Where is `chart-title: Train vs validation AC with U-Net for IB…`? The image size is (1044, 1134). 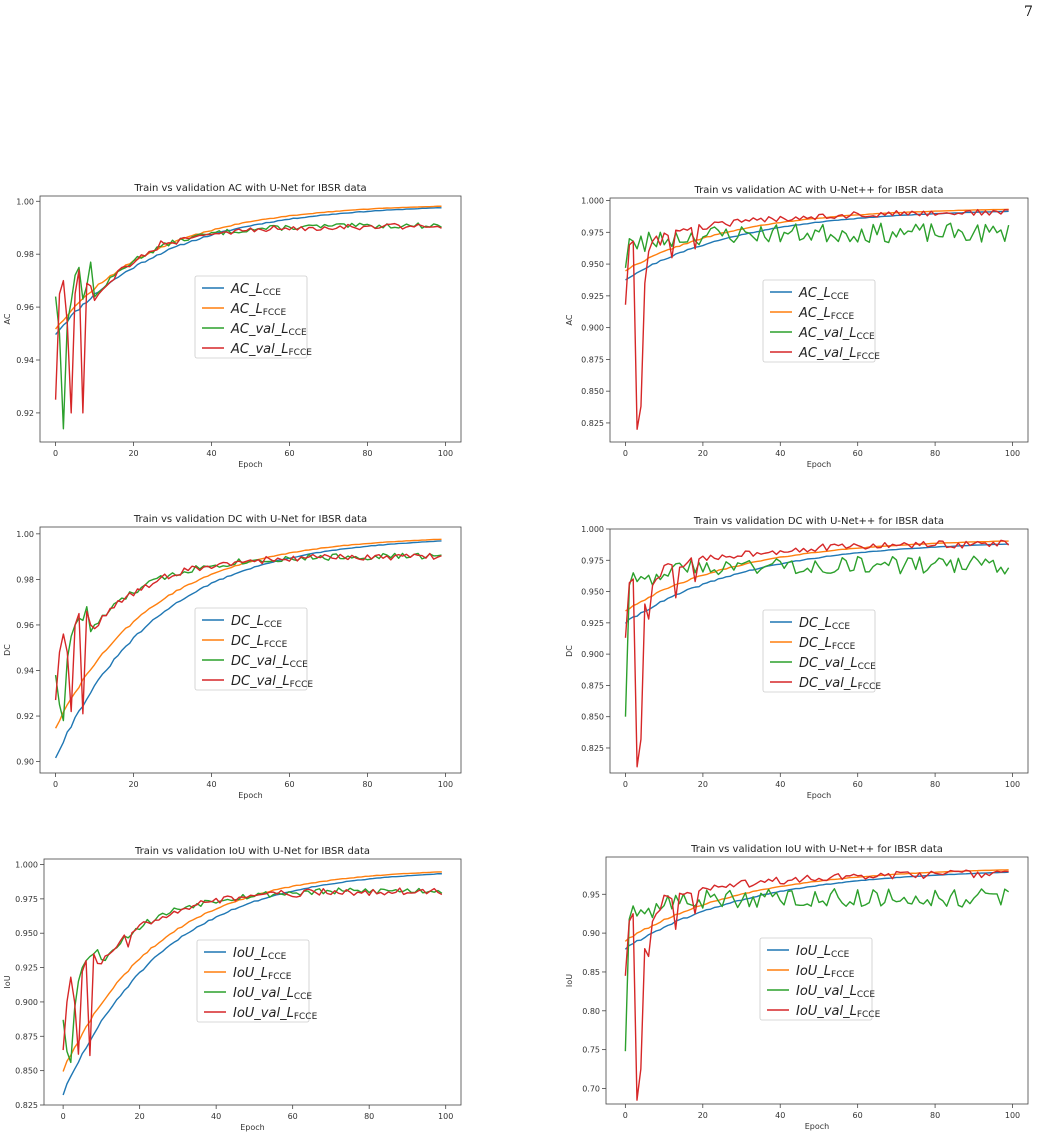
chart-title: Train vs validation AC with U-Net for IB… is located at coordinates (249, 188).